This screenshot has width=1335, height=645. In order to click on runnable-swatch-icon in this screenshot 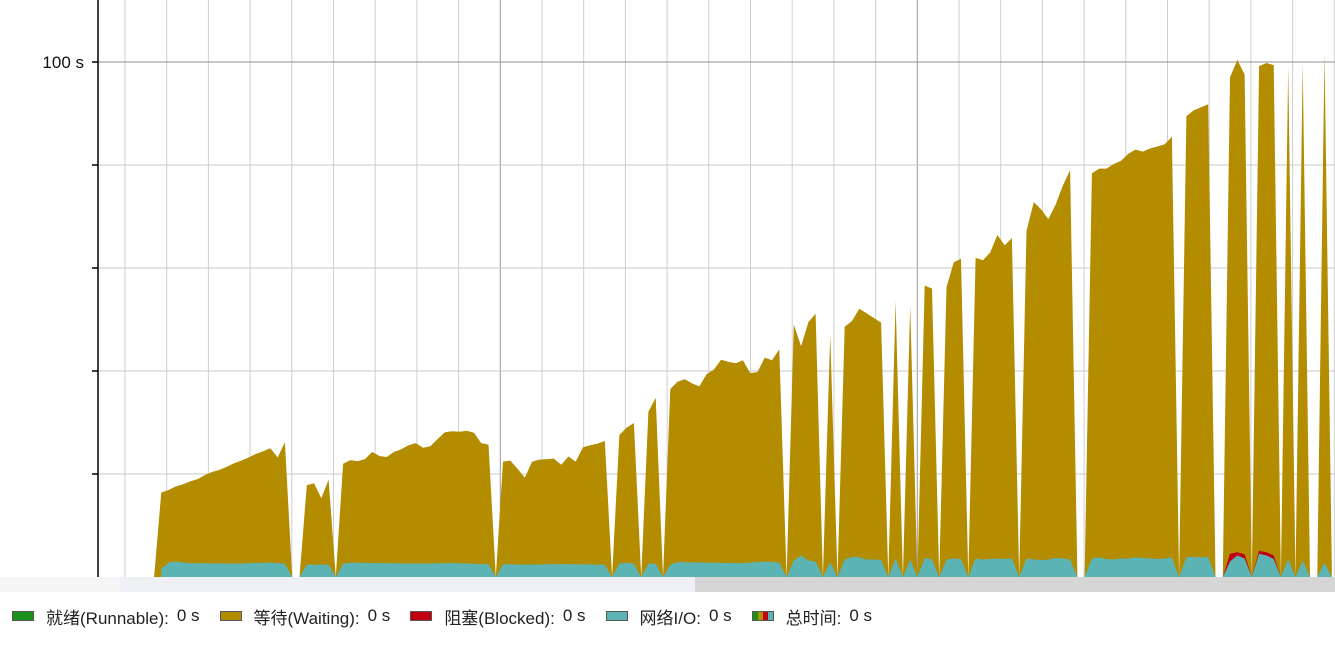, I will do `click(23, 616)`.